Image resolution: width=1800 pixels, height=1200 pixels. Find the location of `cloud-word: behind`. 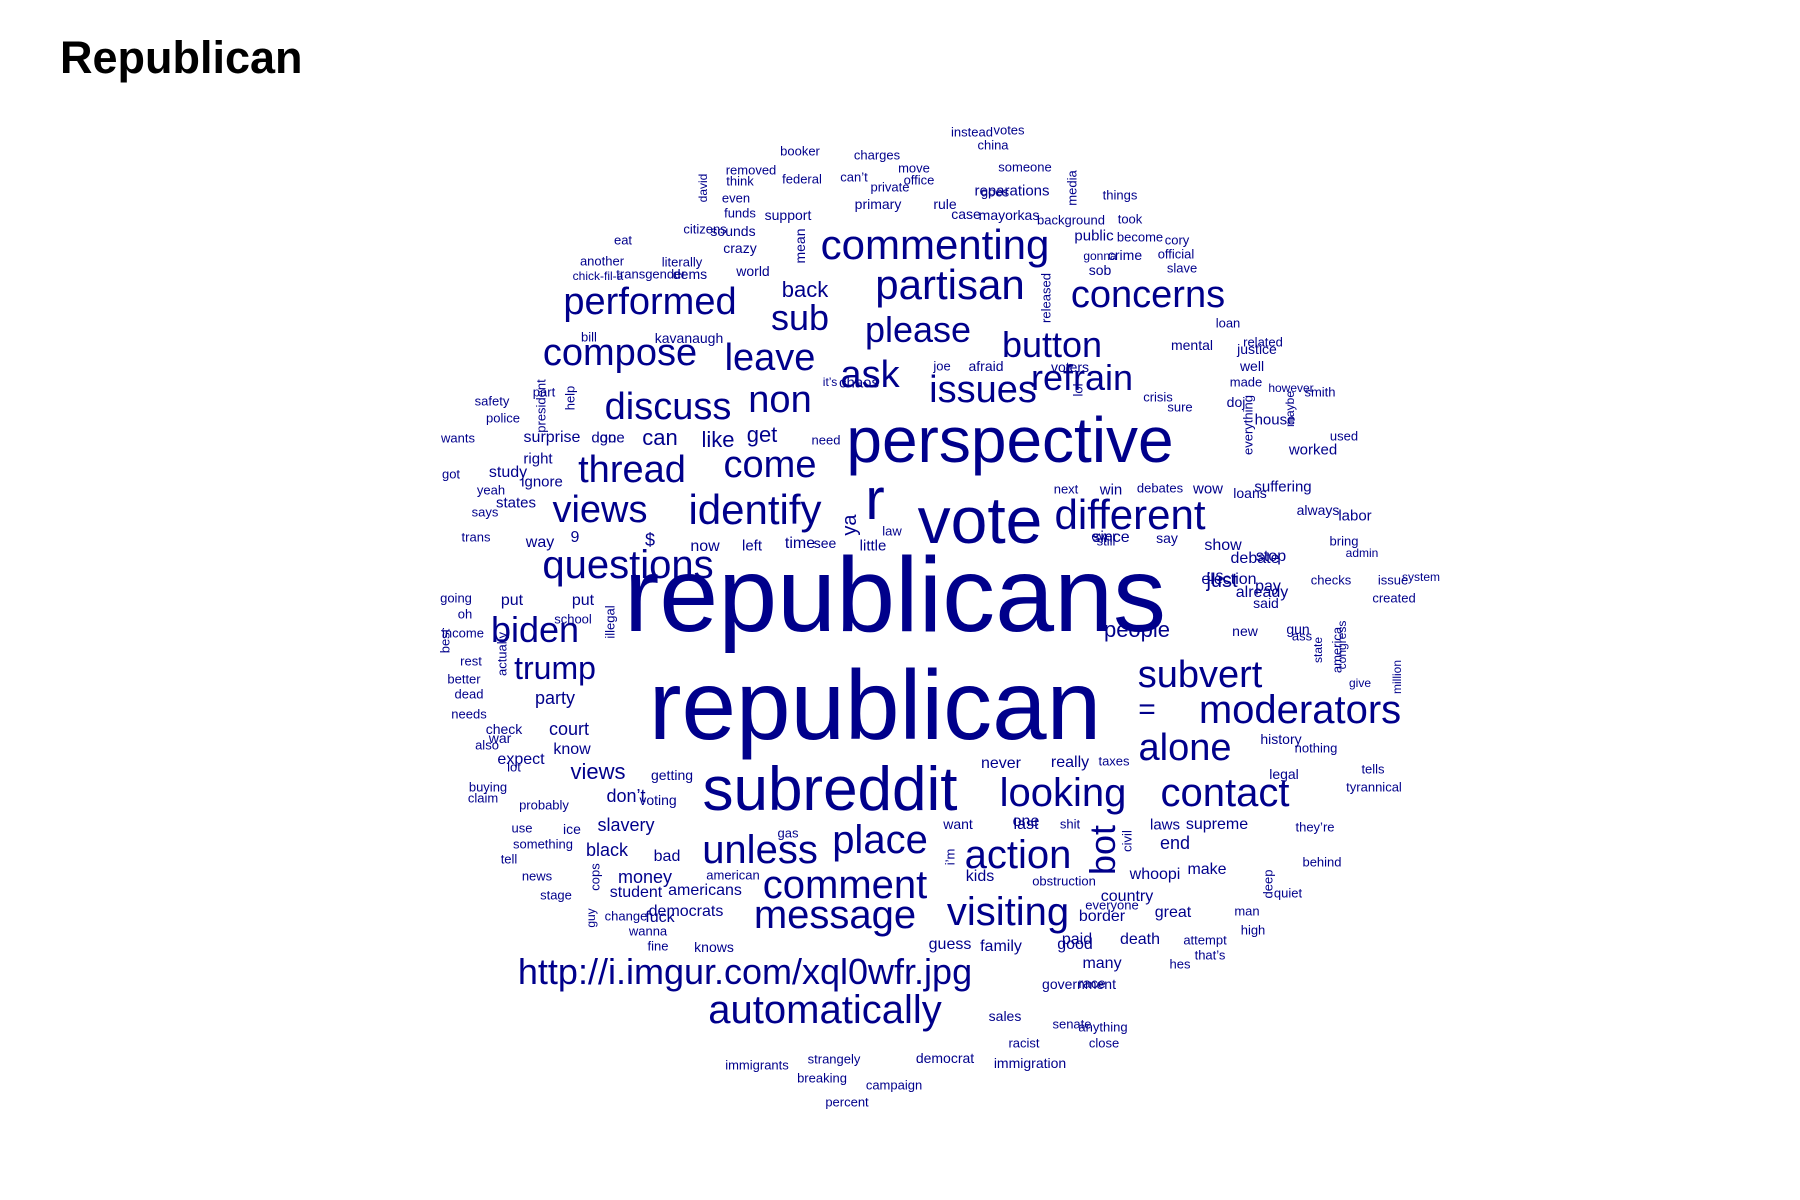

cloud-word: behind is located at coordinates (1322, 862).